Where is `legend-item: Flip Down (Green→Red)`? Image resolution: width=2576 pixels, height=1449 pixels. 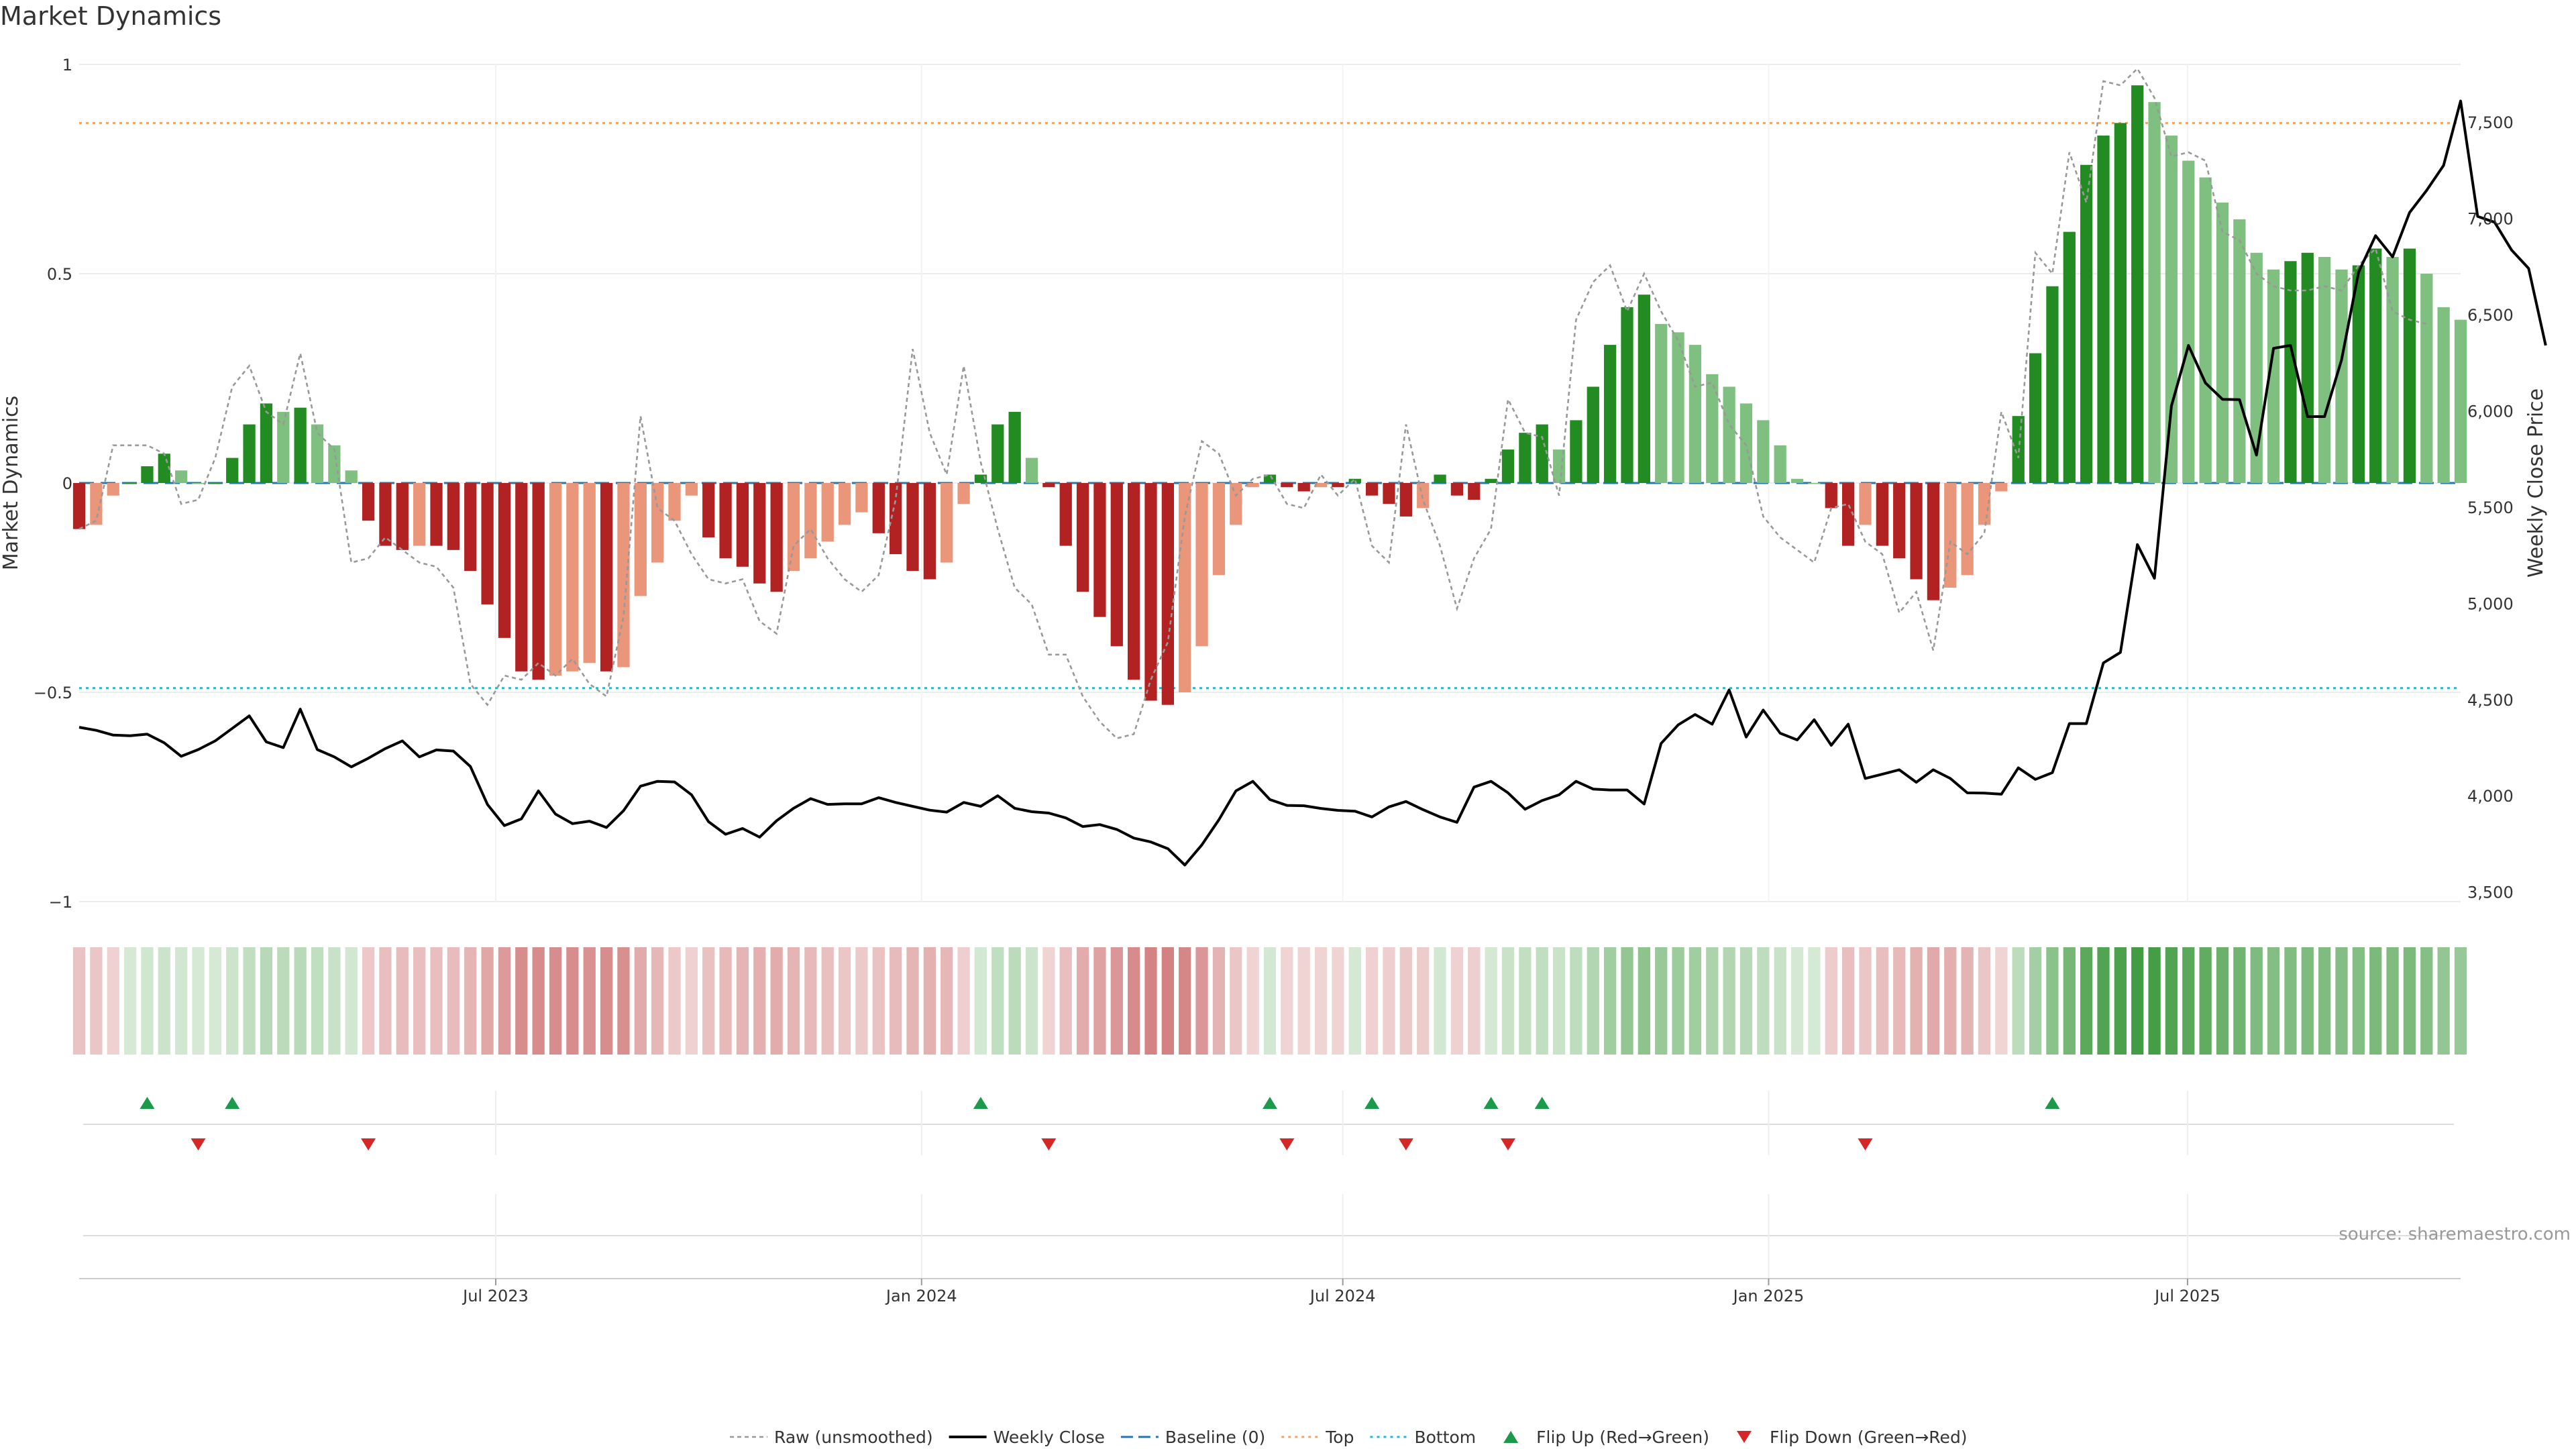
legend-item: Flip Down (Green→Red) is located at coordinates (1852, 1437).